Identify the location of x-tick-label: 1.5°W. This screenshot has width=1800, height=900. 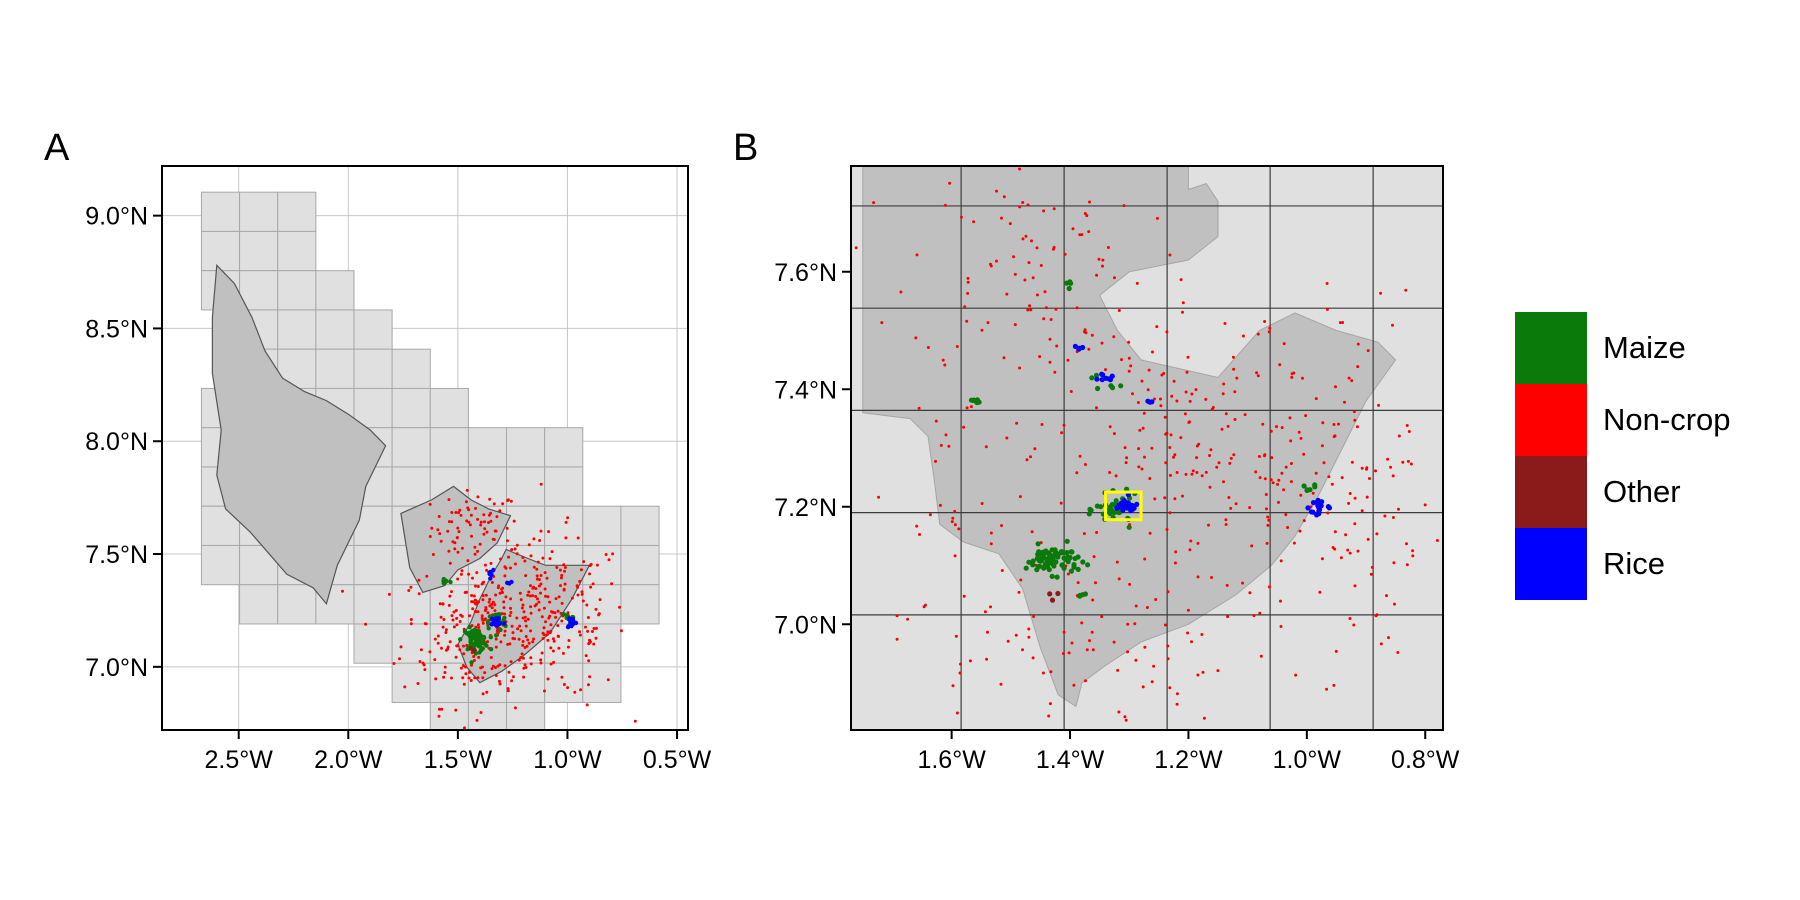
(458, 760).